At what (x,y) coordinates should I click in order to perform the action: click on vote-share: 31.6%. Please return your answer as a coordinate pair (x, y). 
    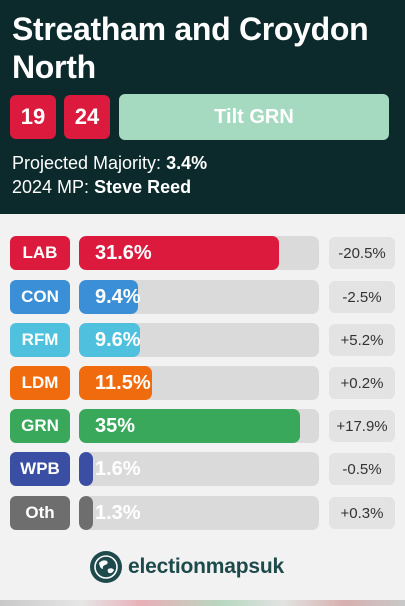
    Looking at the image, I should click on (123, 253).